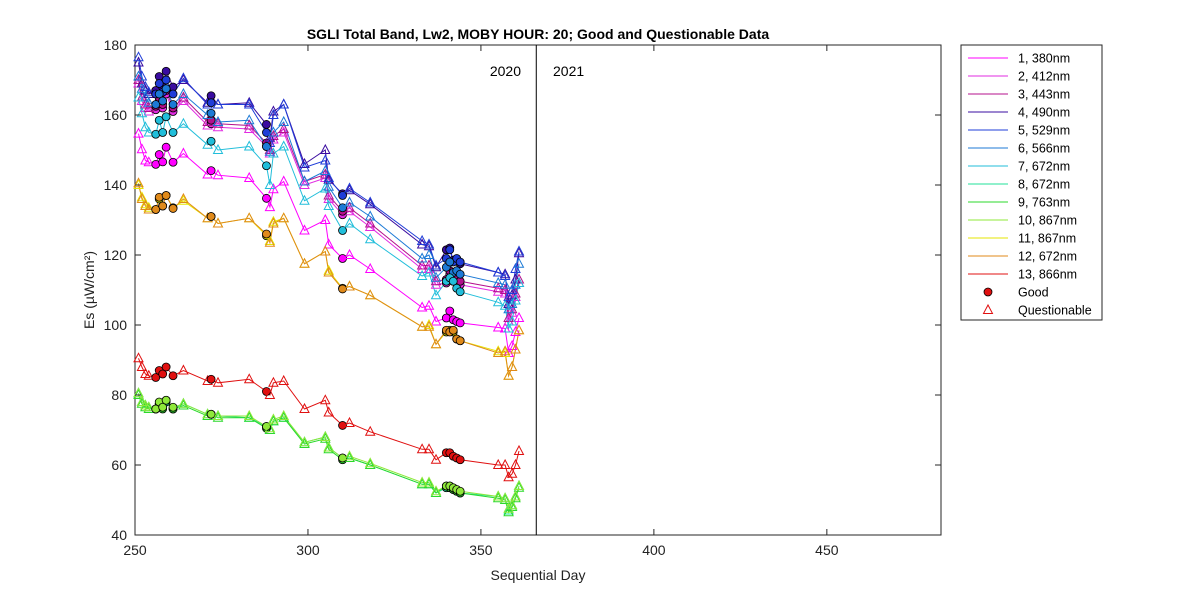  Describe the element at coordinates (1047, 275) in the screenshot. I see `legend-entry-label: 13, 866nm` at that location.